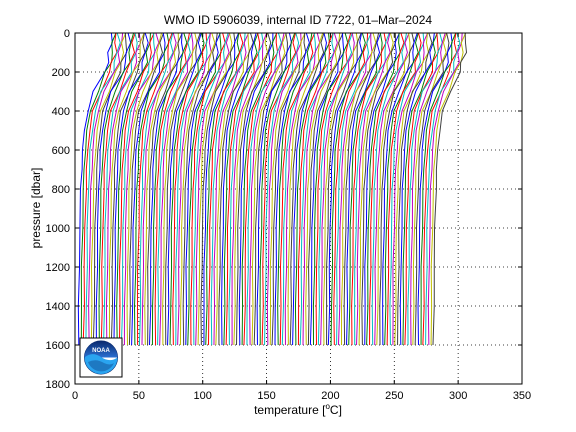  Describe the element at coordinates (58, 346) in the screenshot. I see `y-tick-label: 1600` at that location.